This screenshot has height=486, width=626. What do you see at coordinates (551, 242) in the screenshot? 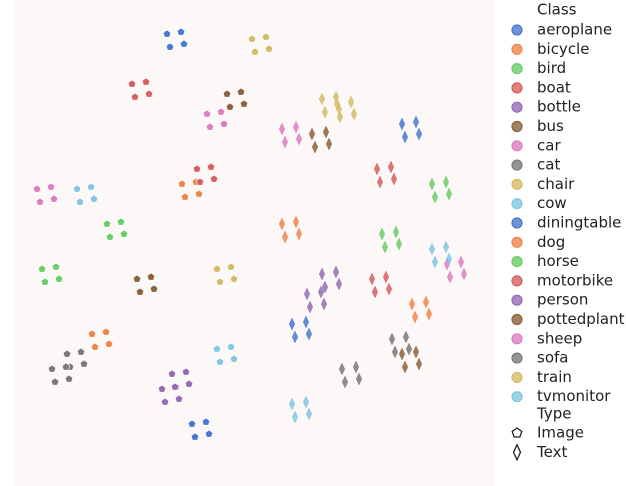
I see `legend-label: dog` at bounding box center [551, 242].